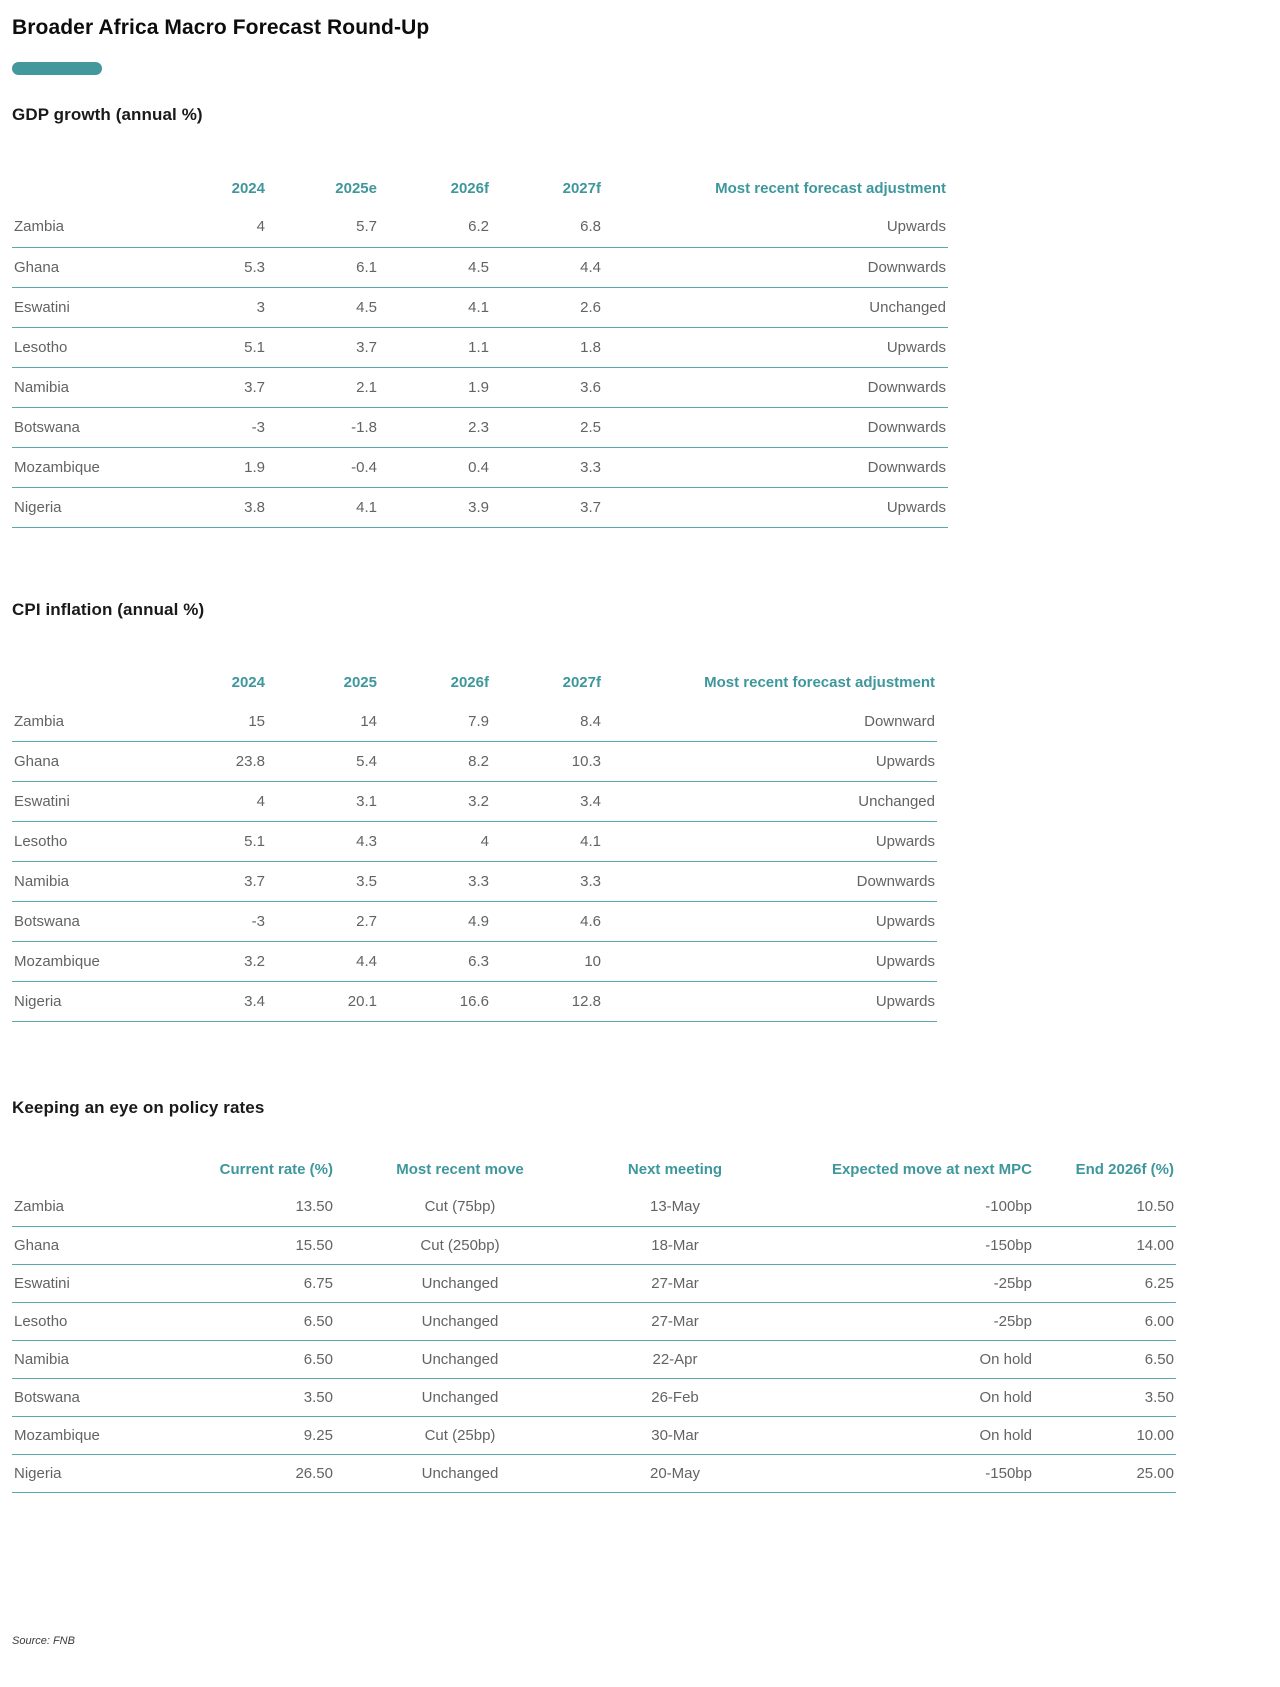  I want to click on table-row: Botswana -3 2.7 4.9 4.6 Upwards, so click(474, 921).